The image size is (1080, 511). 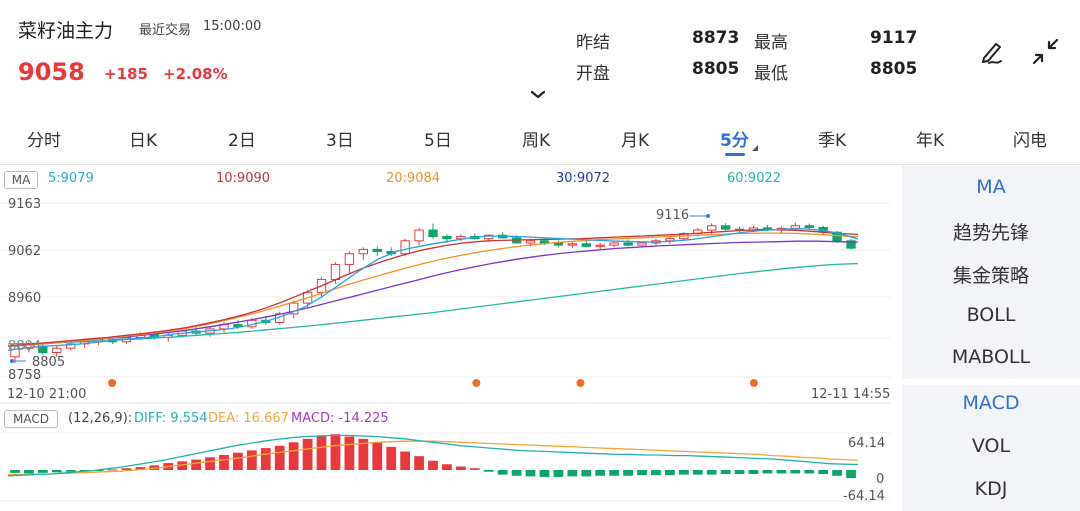 What do you see at coordinates (31, 419) in the screenshot?
I see `macd-indicator-badge: MACD` at bounding box center [31, 419].